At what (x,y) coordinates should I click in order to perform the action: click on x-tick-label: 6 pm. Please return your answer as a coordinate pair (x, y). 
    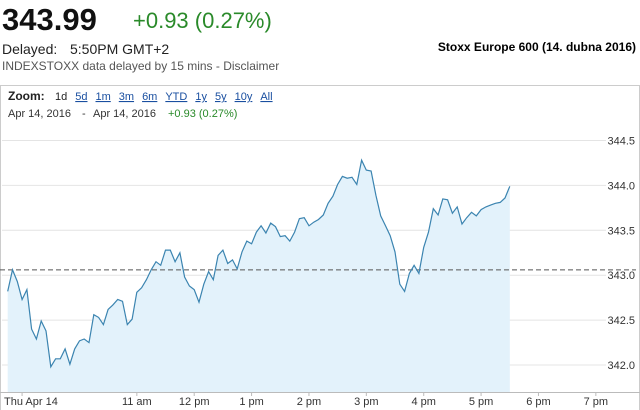
    Looking at the image, I should click on (538, 402).